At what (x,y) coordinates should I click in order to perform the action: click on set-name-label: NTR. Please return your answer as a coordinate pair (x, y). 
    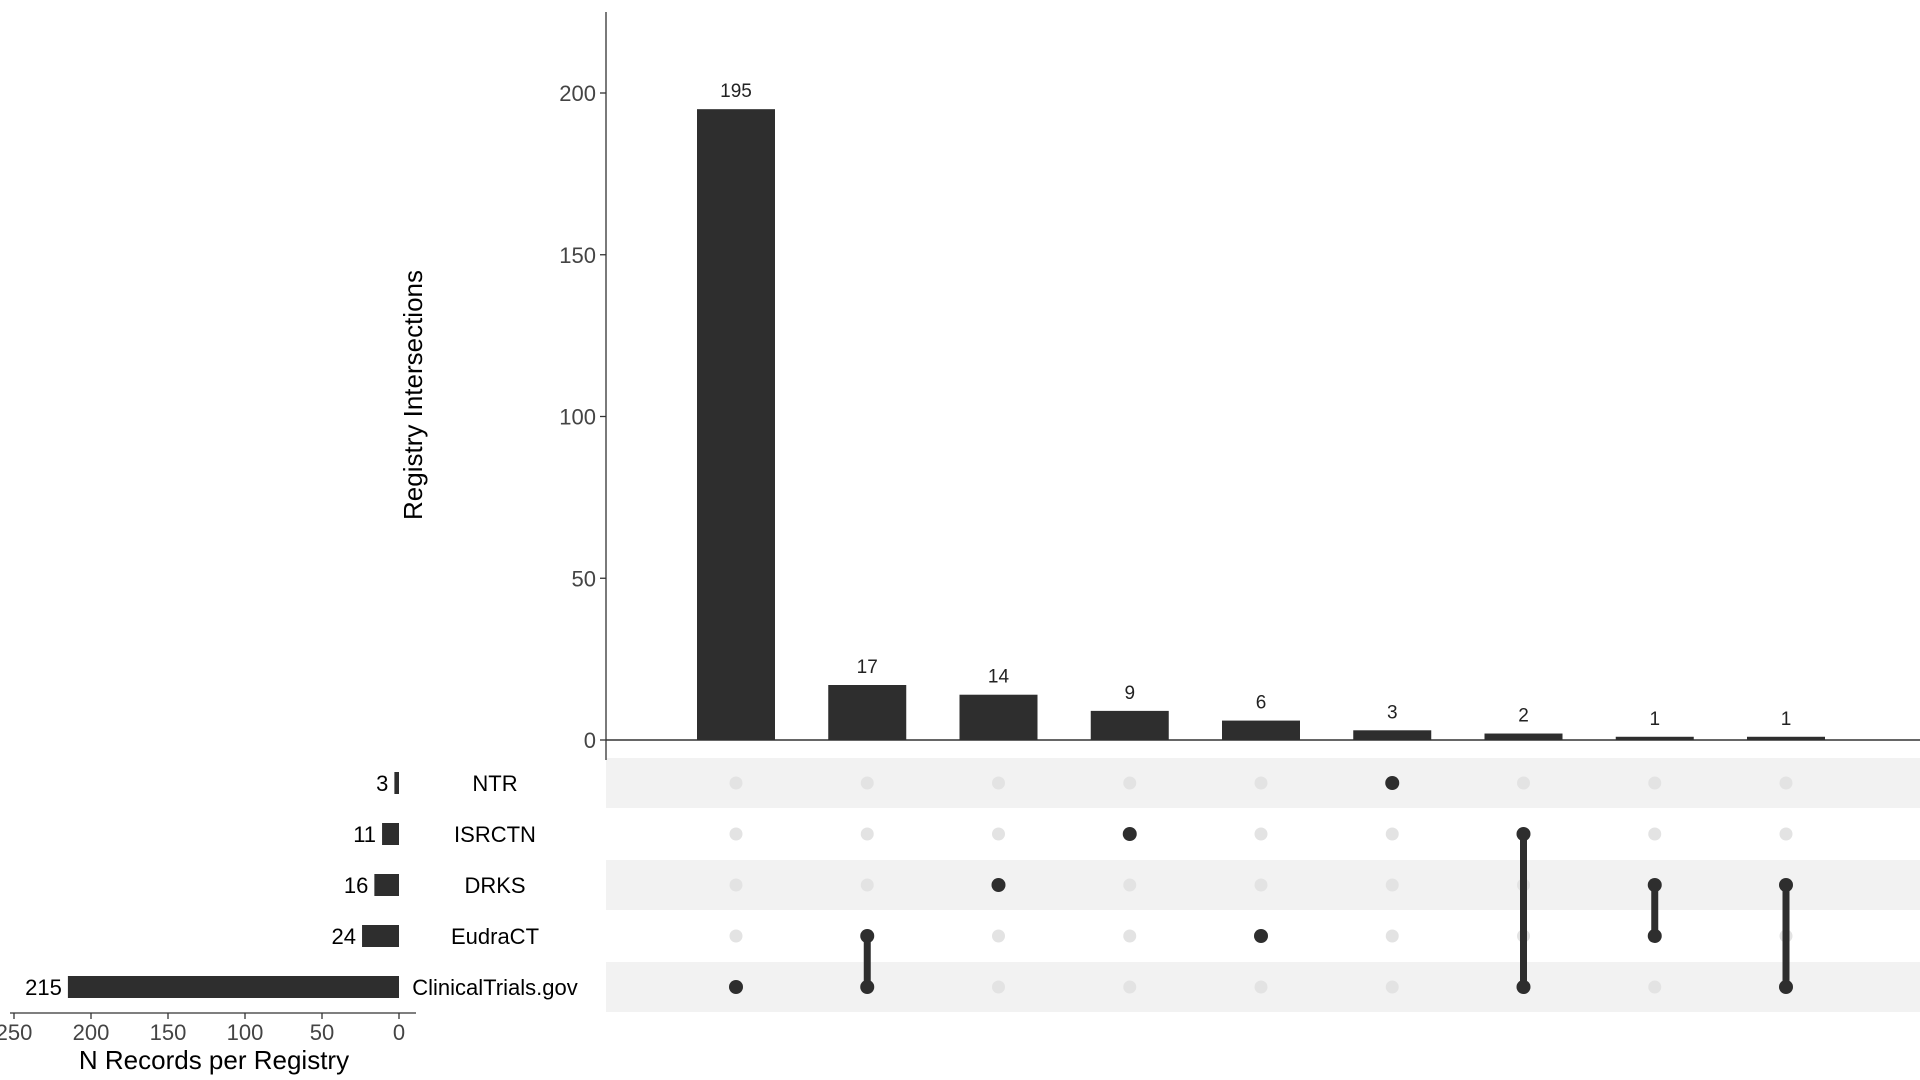
    Looking at the image, I should click on (494, 783).